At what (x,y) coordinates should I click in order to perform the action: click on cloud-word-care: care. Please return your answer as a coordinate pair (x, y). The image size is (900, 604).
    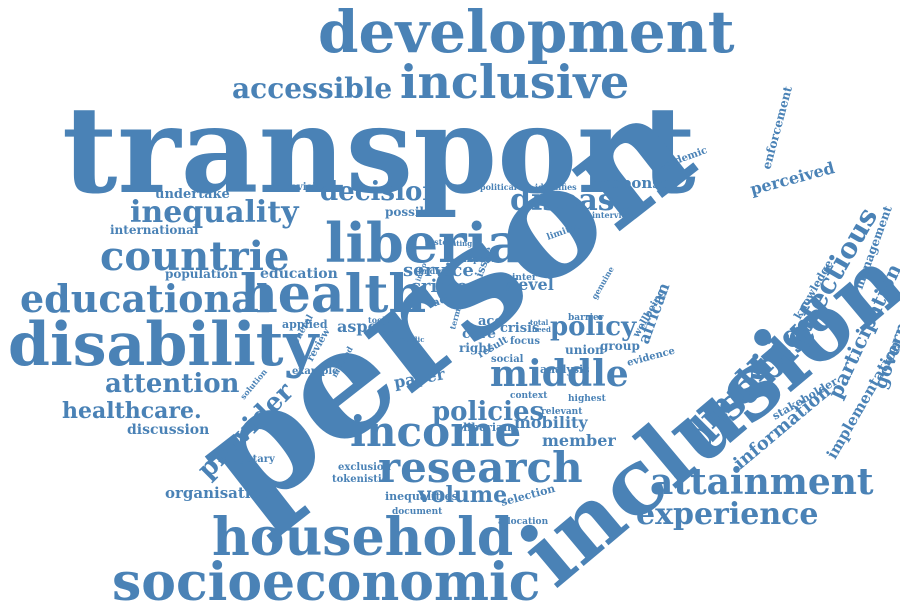
    Looking at the image, I should click on (479, 334).